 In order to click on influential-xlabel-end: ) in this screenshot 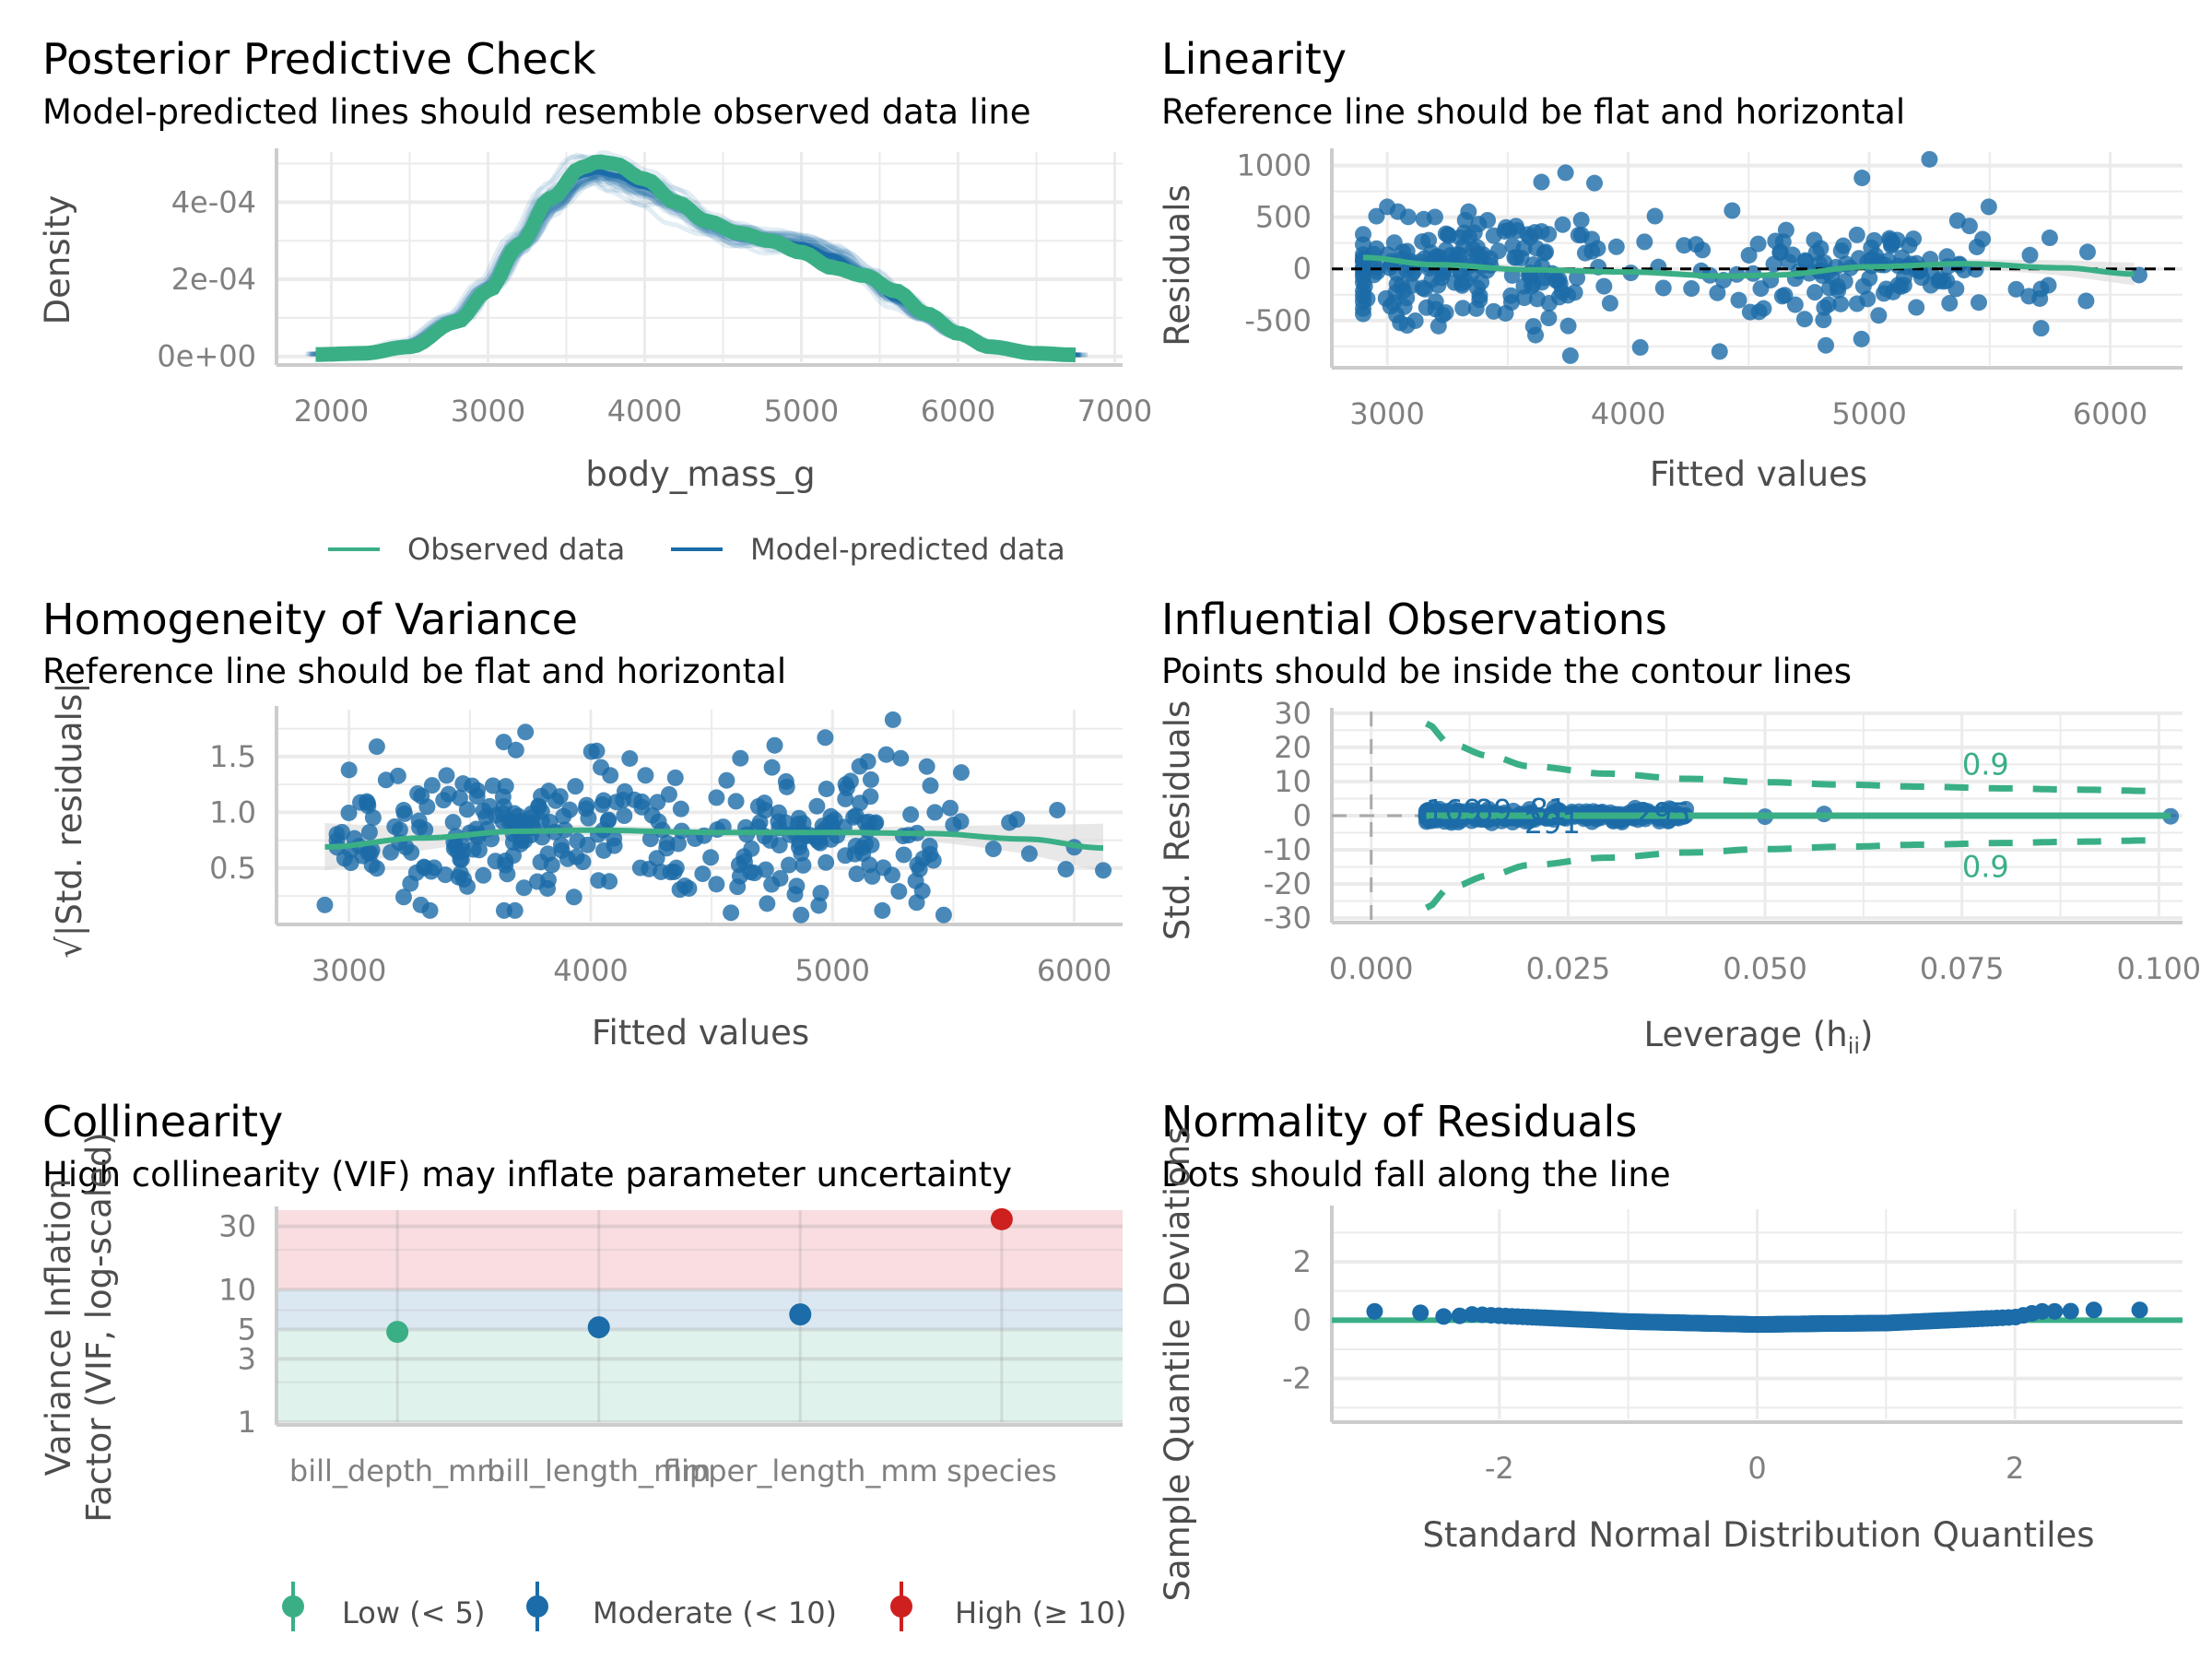, I will do `click(1866, 1034)`.